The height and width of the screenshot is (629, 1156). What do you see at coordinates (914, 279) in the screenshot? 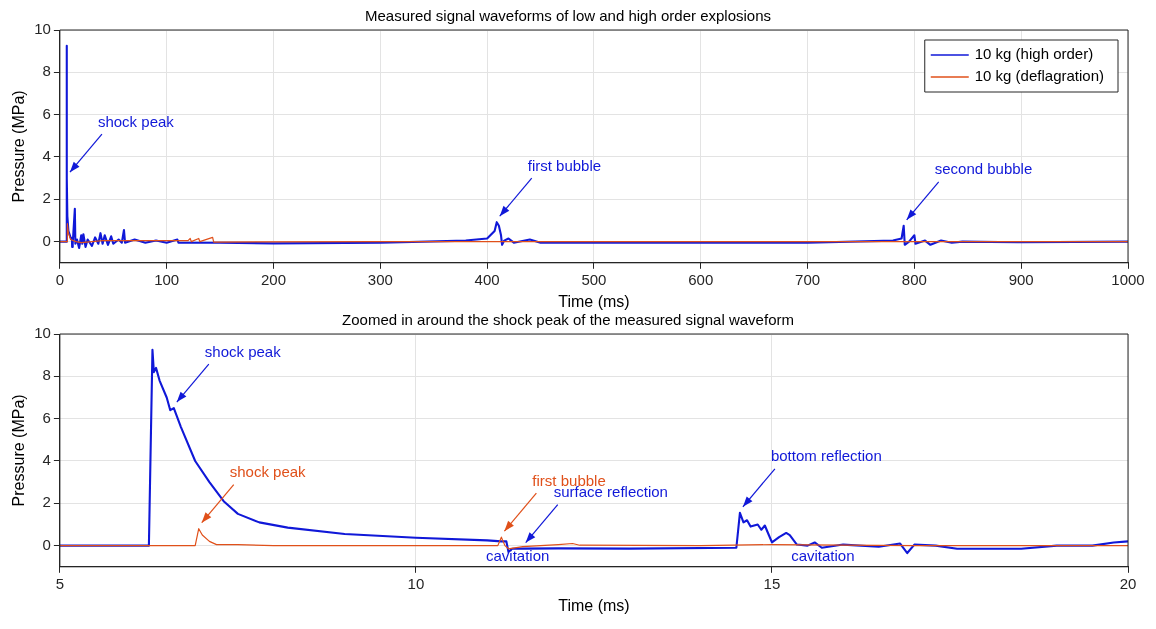
I see `x-tick-label: 800` at bounding box center [914, 279].